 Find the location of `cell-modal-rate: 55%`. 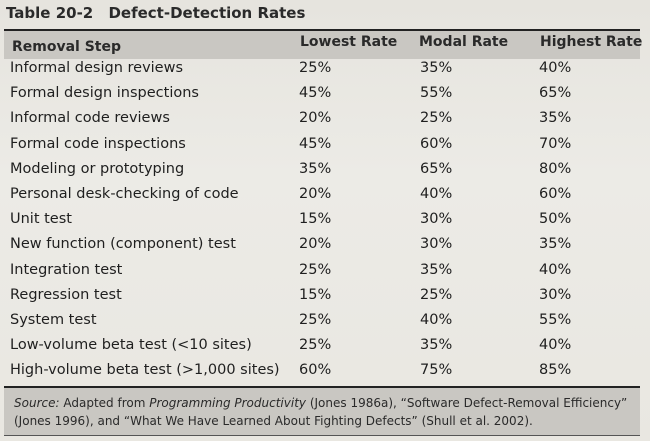

cell-modal-rate: 55% is located at coordinates (436, 93).